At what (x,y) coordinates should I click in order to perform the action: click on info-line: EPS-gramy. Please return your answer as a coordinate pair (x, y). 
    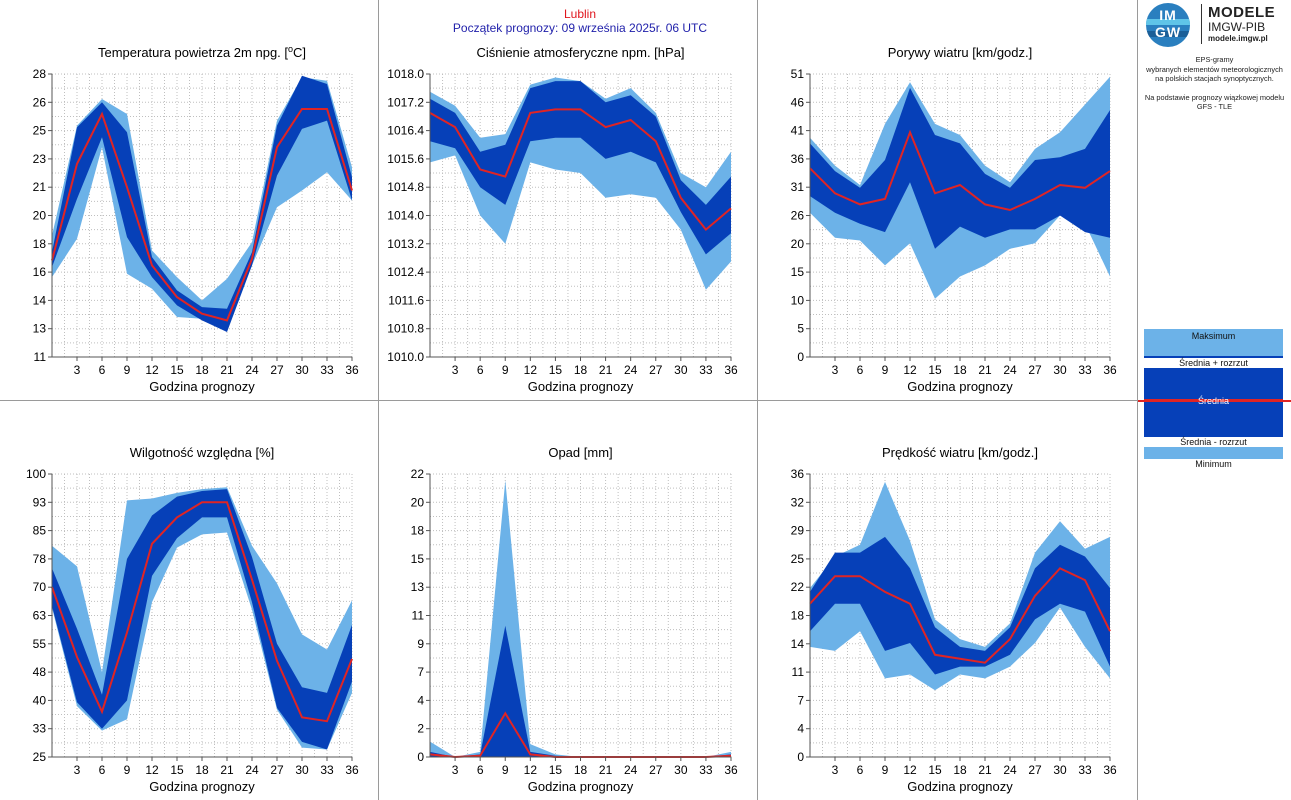
    Looking at the image, I should click on (1214, 59).